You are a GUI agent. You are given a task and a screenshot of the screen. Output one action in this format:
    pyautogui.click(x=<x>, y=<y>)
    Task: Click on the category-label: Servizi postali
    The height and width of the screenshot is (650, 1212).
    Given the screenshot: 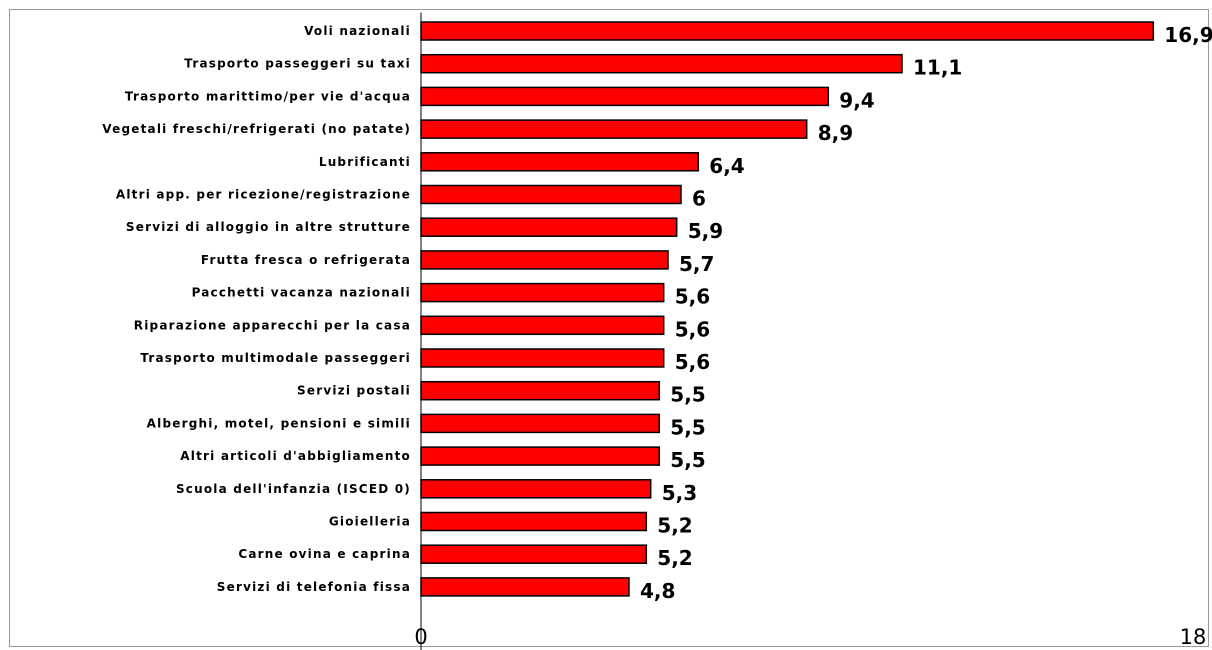 What is the action you would take?
    pyautogui.click(x=354, y=391)
    